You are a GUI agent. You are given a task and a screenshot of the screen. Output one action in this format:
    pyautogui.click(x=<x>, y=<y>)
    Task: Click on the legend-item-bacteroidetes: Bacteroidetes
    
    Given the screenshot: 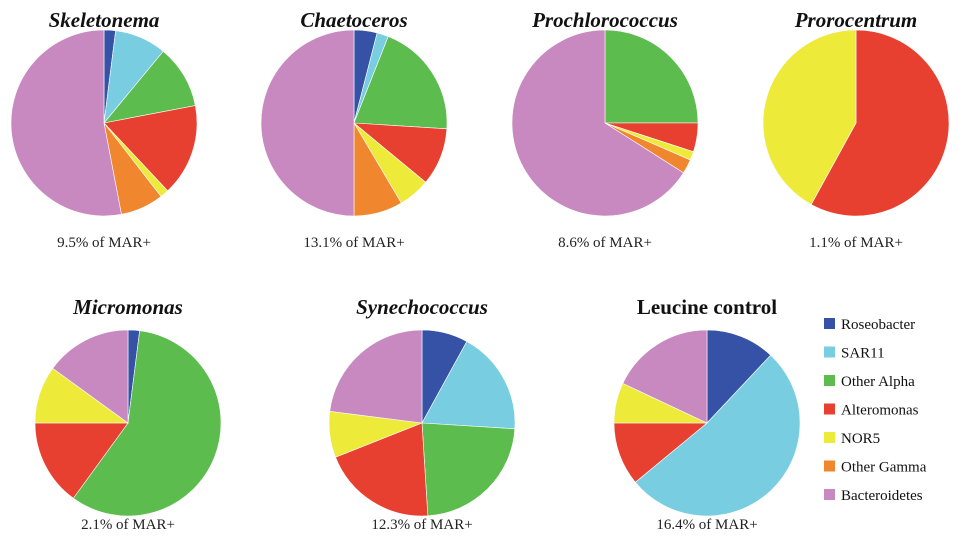 What is the action you would take?
    pyautogui.click(x=873, y=496)
    